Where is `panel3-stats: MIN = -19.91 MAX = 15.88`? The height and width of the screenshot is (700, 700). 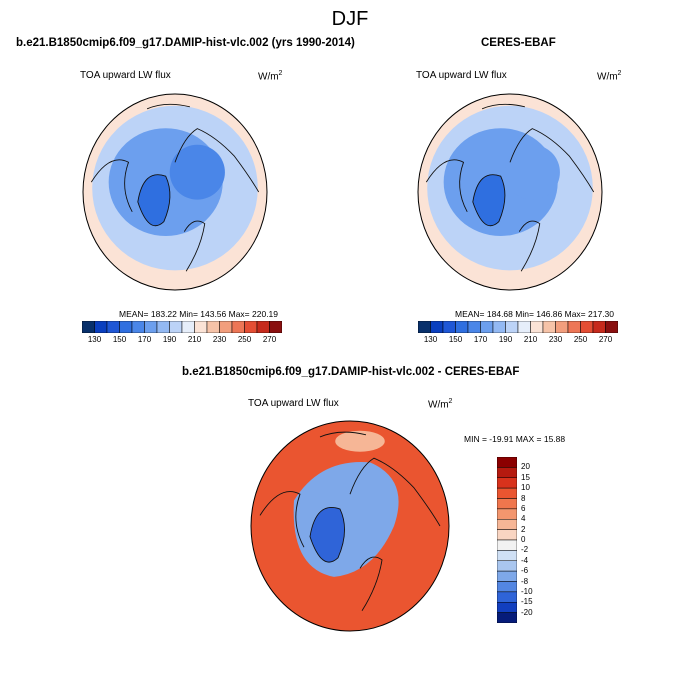
panel3-stats: MIN = -19.91 MAX = 15.88 is located at coordinates (515, 439).